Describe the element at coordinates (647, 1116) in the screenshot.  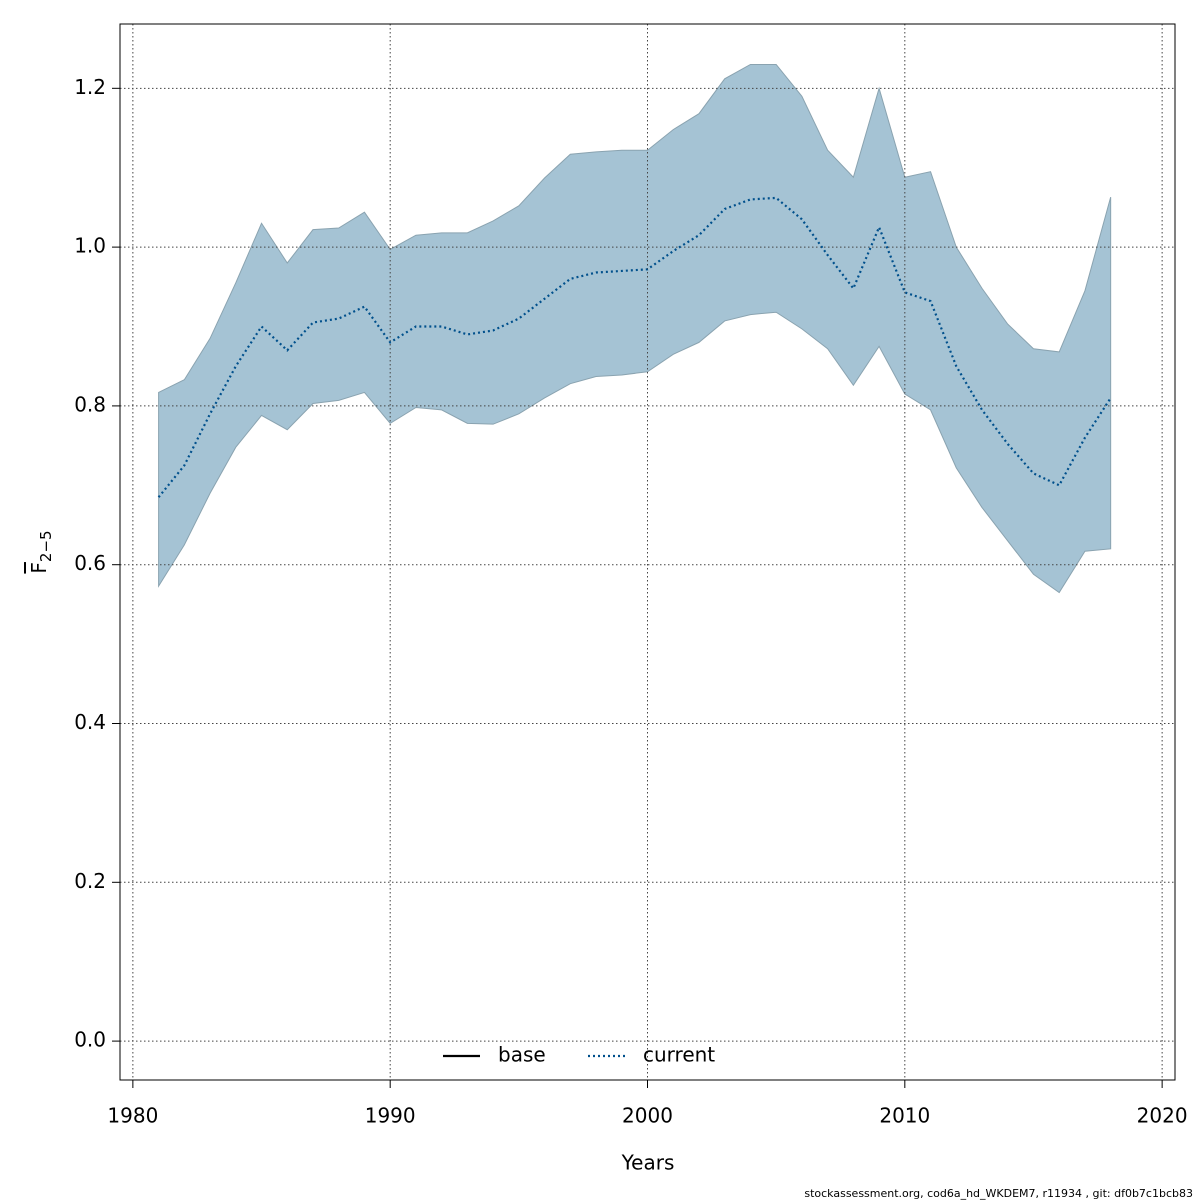
I see `x-tick-label: 2000` at that location.